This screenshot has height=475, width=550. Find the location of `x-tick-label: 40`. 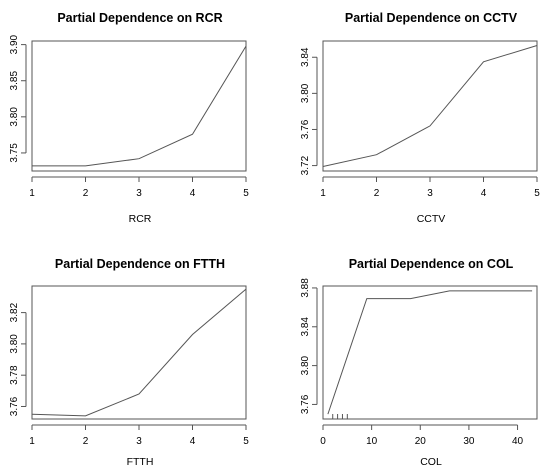

x-tick-label: 40 is located at coordinates (518, 441).